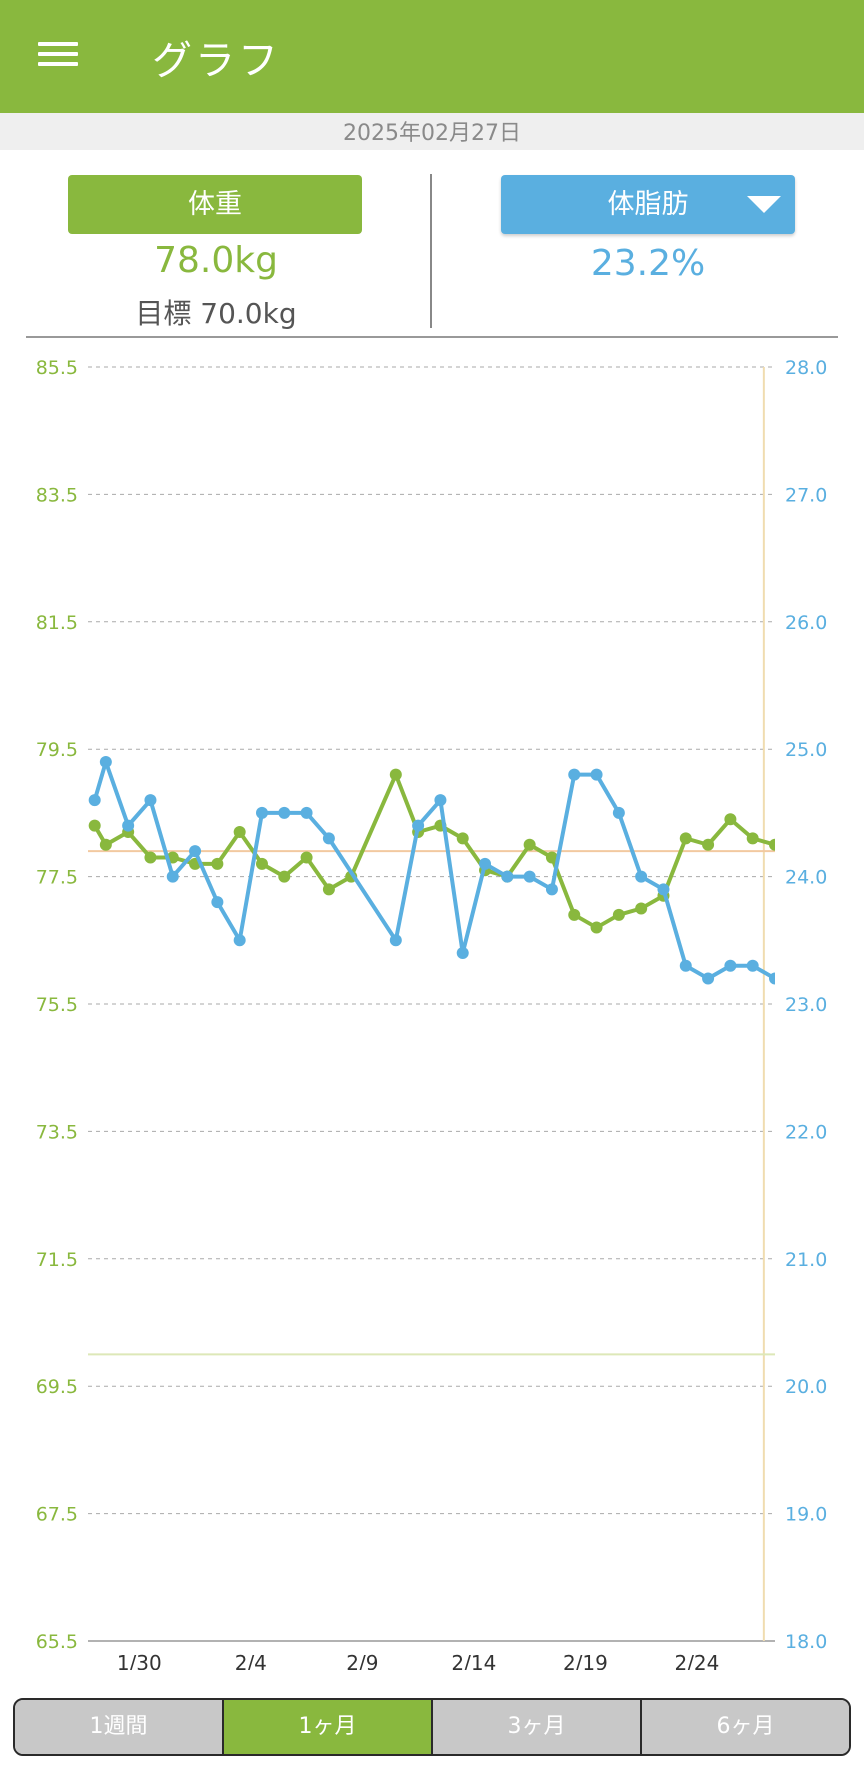 This screenshot has height=1770, width=864. What do you see at coordinates (806, 1515) in the screenshot?
I see `y-right-tick-label: 19.0` at bounding box center [806, 1515].